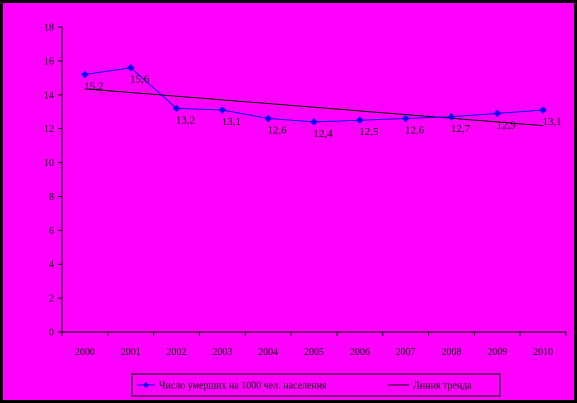  What do you see at coordinates (51, 333) in the screenshot?
I see `y-tick-label: 0` at bounding box center [51, 333].